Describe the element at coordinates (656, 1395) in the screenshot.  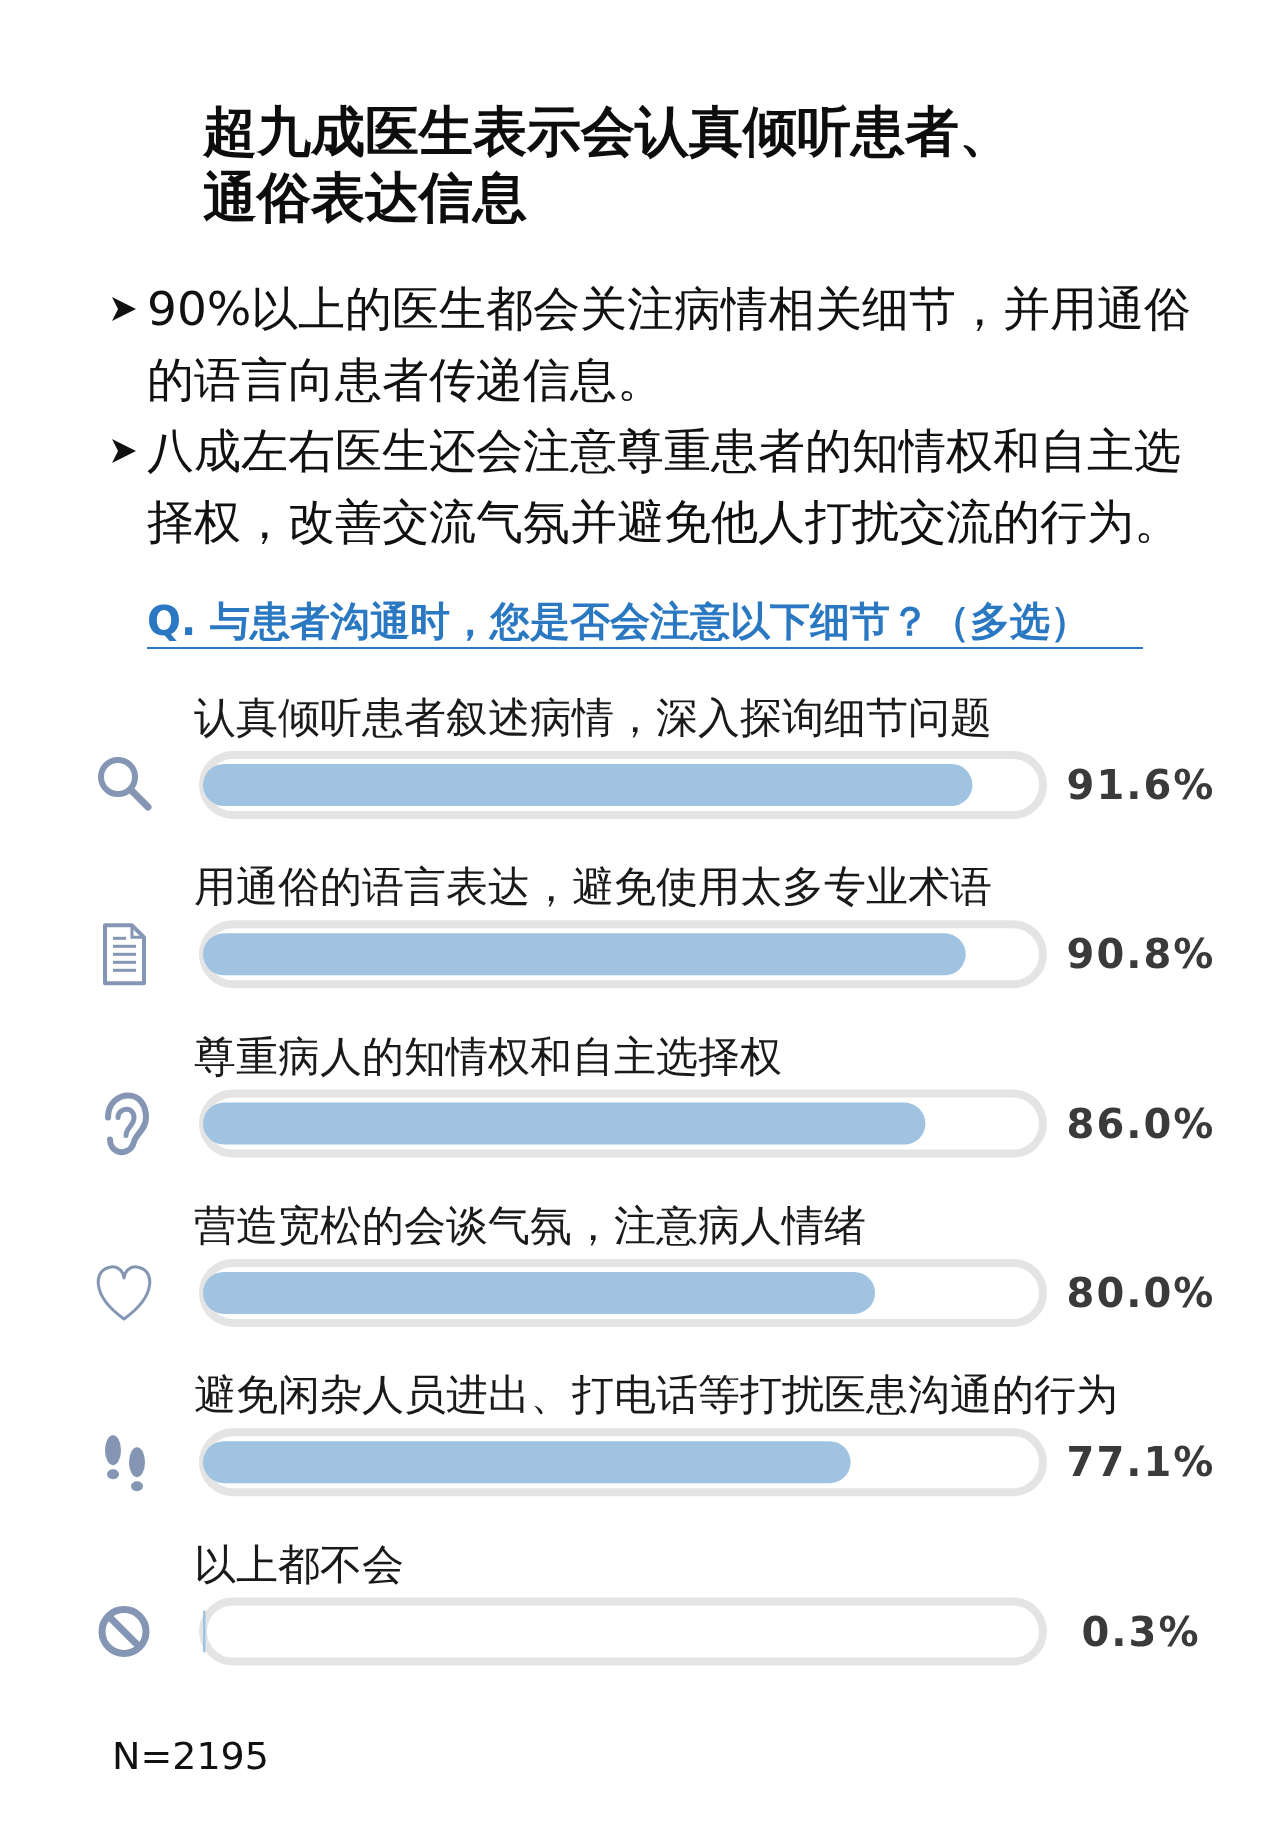
I see `y-tick-label: 避免闲杂人员进出、打电话等打扰医患沟通的行为` at that location.